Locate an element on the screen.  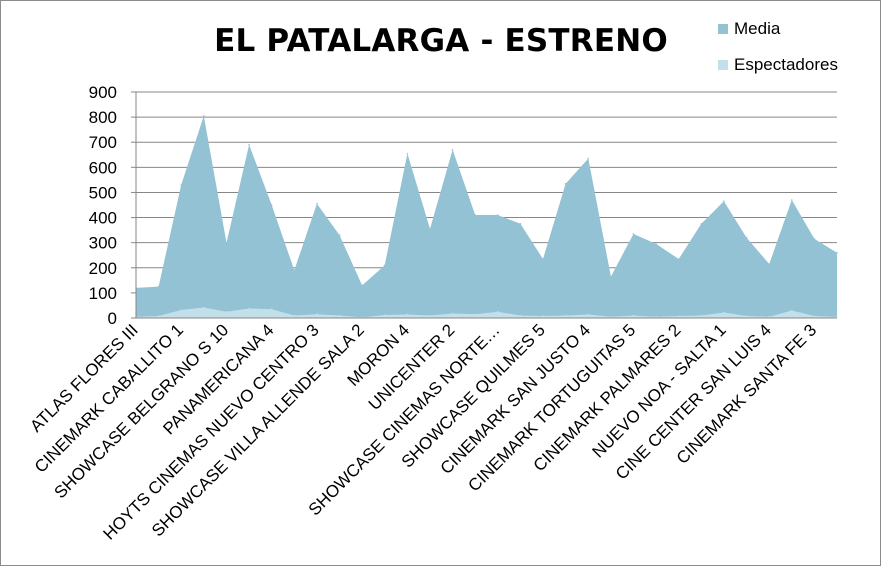
y-tick-label-6: 600 is located at coordinates (103, 167).